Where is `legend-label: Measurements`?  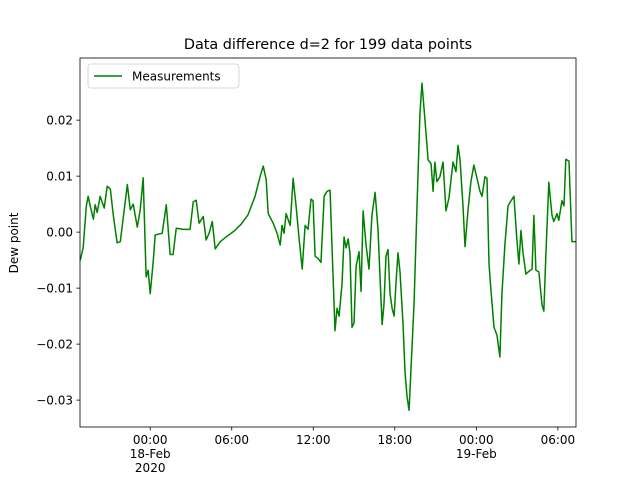 legend-label: Measurements is located at coordinates (176, 77).